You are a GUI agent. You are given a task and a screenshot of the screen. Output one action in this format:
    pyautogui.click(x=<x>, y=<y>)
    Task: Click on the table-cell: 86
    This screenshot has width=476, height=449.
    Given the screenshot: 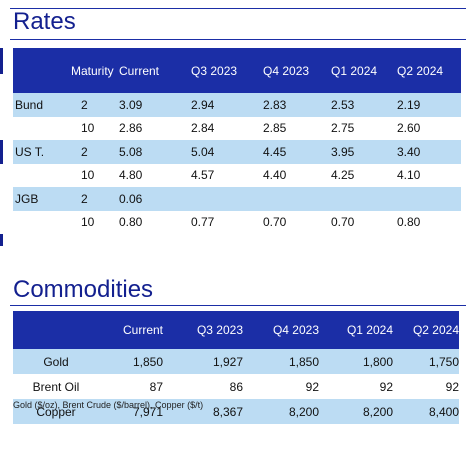 What is the action you would take?
    pyautogui.click(x=236, y=386)
    